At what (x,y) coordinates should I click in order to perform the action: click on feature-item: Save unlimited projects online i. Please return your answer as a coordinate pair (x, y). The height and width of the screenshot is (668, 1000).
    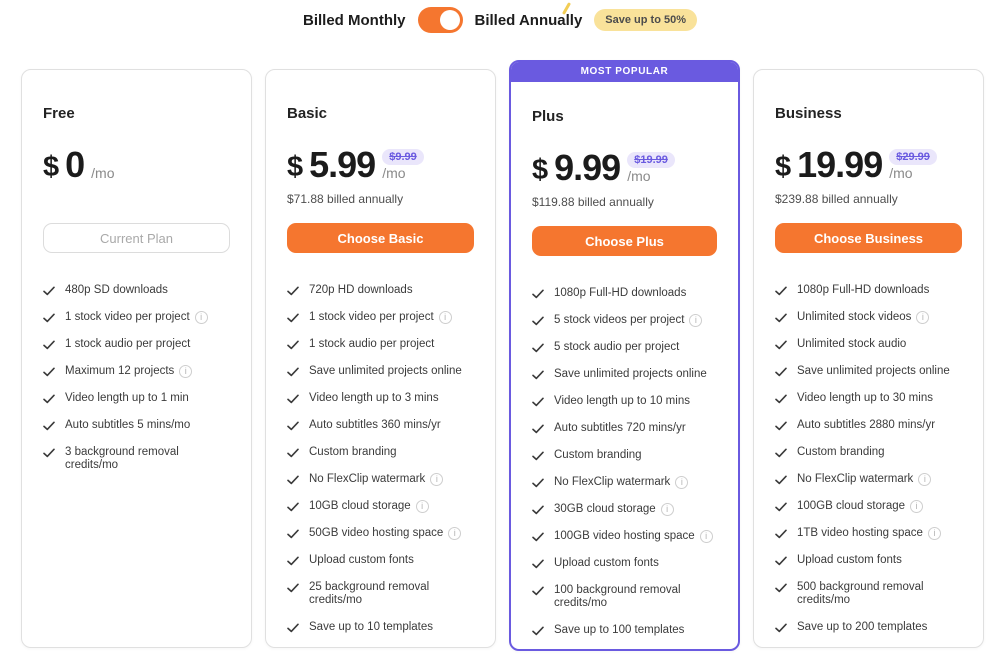
    Looking at the image, I should click on (868, 371).